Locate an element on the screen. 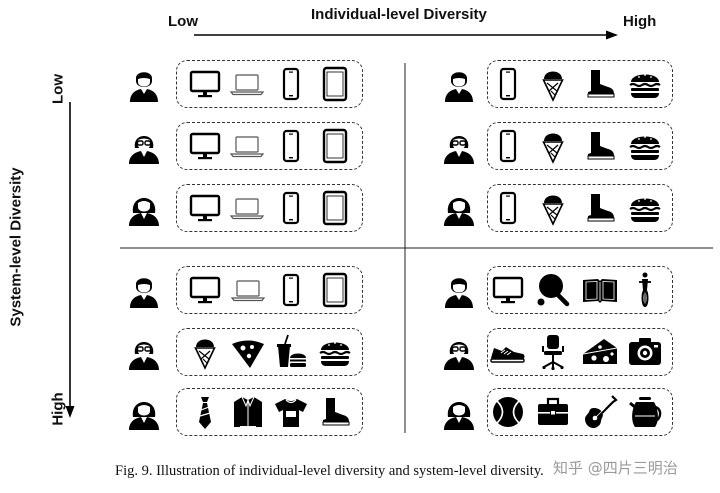 The height and width of the screenshot is (493, 720). sneaker-icon is located at coordinates (508, 352).